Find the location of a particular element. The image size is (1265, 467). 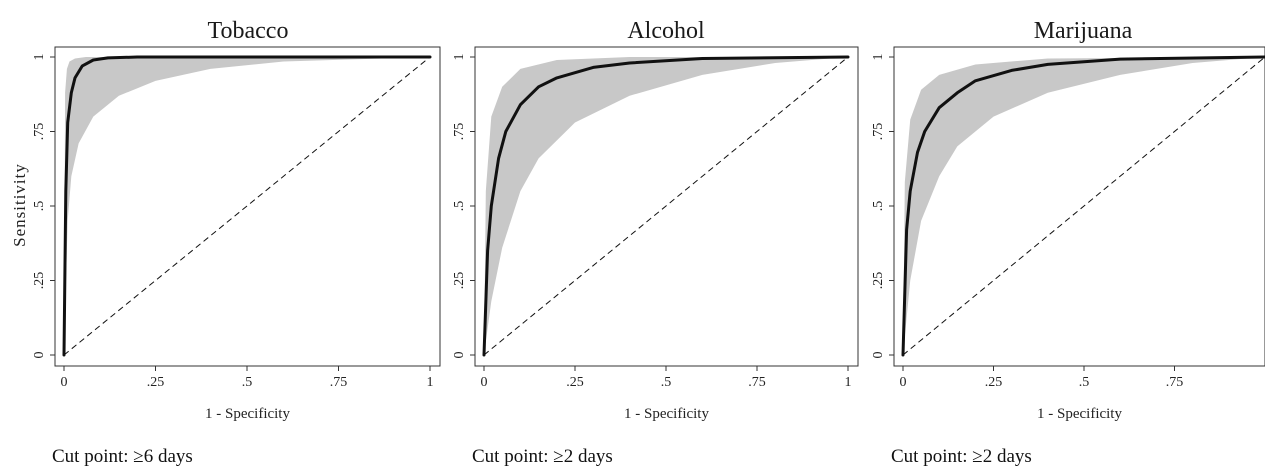

chart-title-marijuana: Marijuana is located at coordinates (1083, 31).